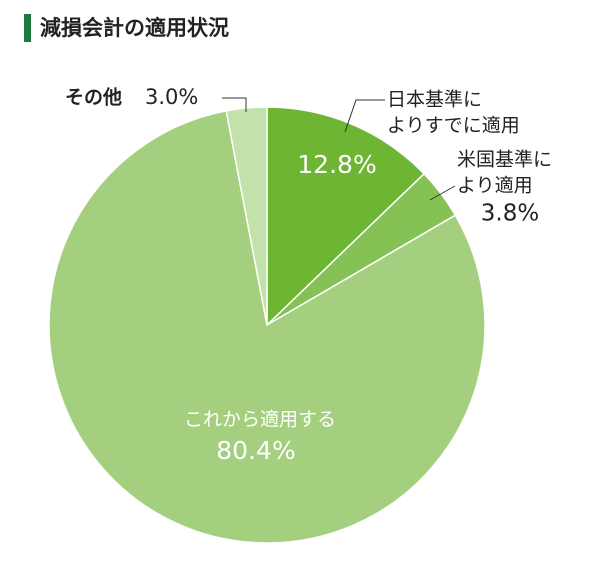  What do you see at coordinates (453, 126) in the screenshot?
I see `slice-label: よりすでに適用` at bounding box center [453, 126].